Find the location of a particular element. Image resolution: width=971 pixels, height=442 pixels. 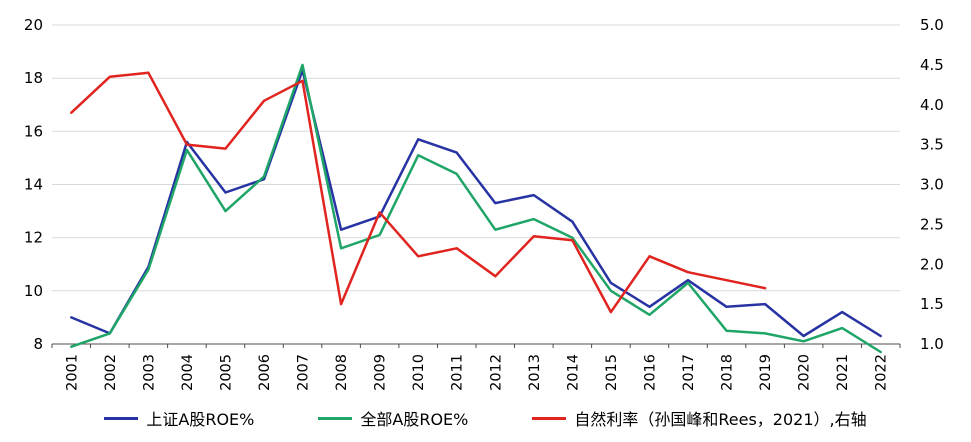

svg-text: 4.5 is located at coordinates (932, 65).